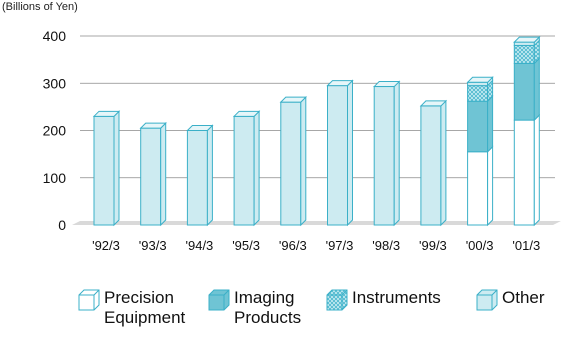 The width and height of the screenshot is (566, 341). Describe the element at coordinates (480, 245) in the screenshot. I see `x-tick-label: '00/3` at that location.